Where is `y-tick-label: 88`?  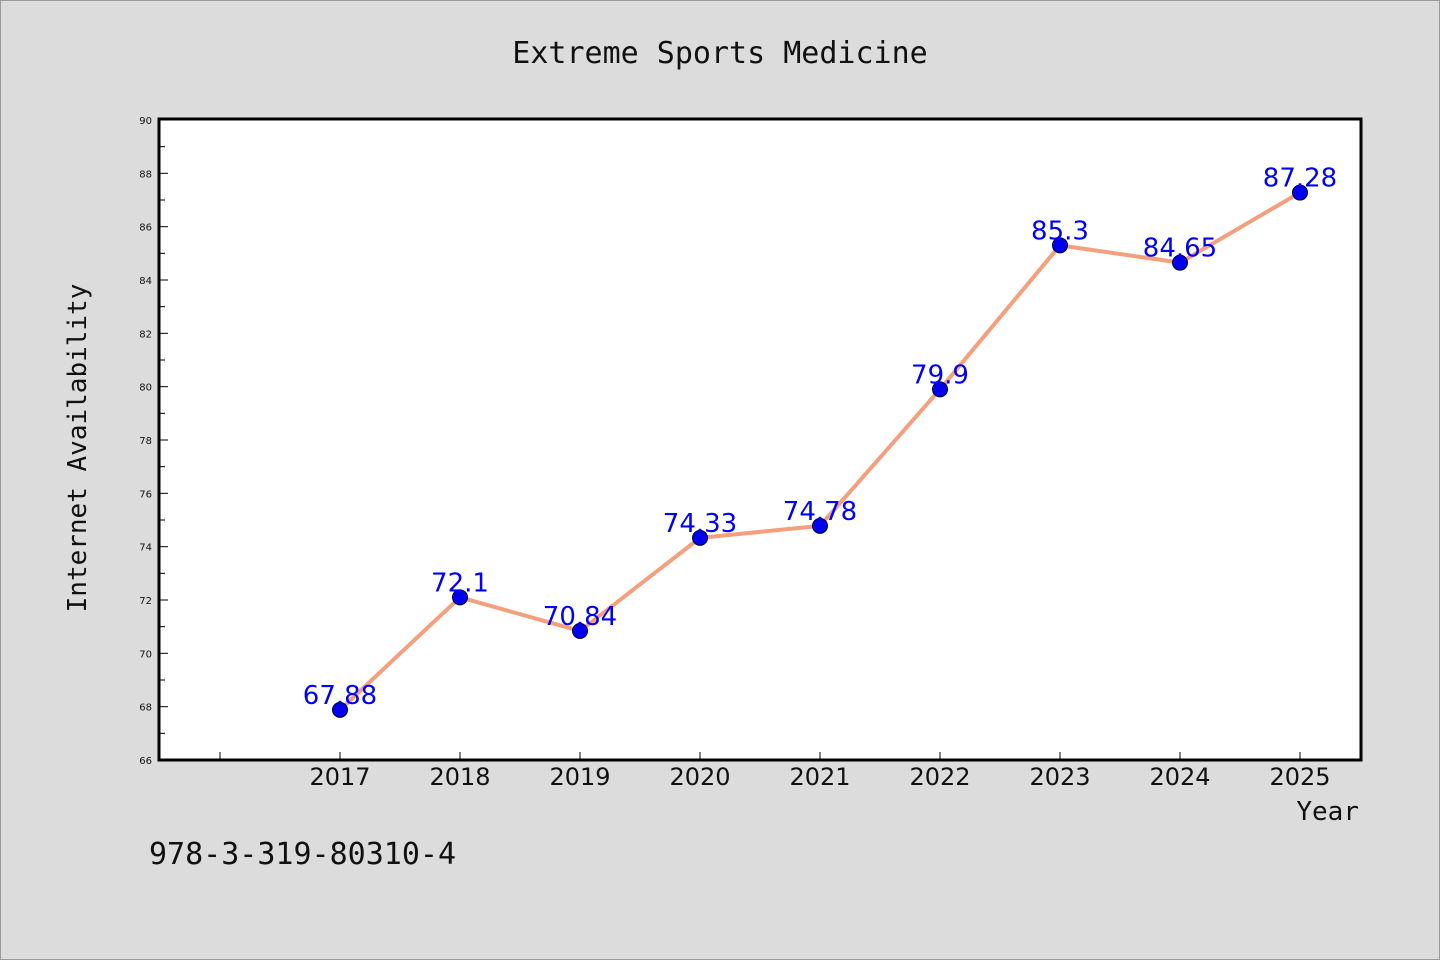
y-tick-label: 88 is located at coordinates (145, 174).